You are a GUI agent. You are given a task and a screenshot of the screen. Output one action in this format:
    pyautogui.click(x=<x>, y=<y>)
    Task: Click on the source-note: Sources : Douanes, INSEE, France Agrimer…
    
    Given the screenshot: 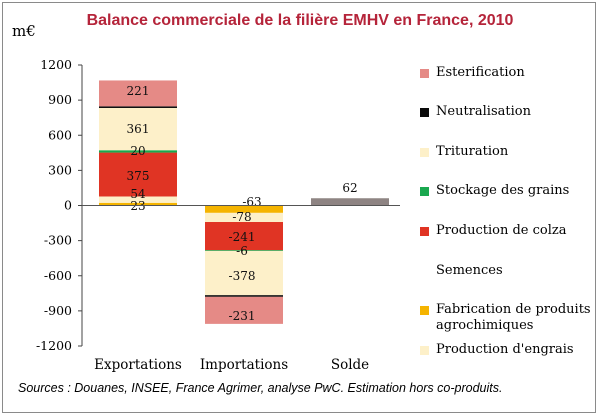 What is the action you would take?
    pyautogui.click(x=260, y=388)
    